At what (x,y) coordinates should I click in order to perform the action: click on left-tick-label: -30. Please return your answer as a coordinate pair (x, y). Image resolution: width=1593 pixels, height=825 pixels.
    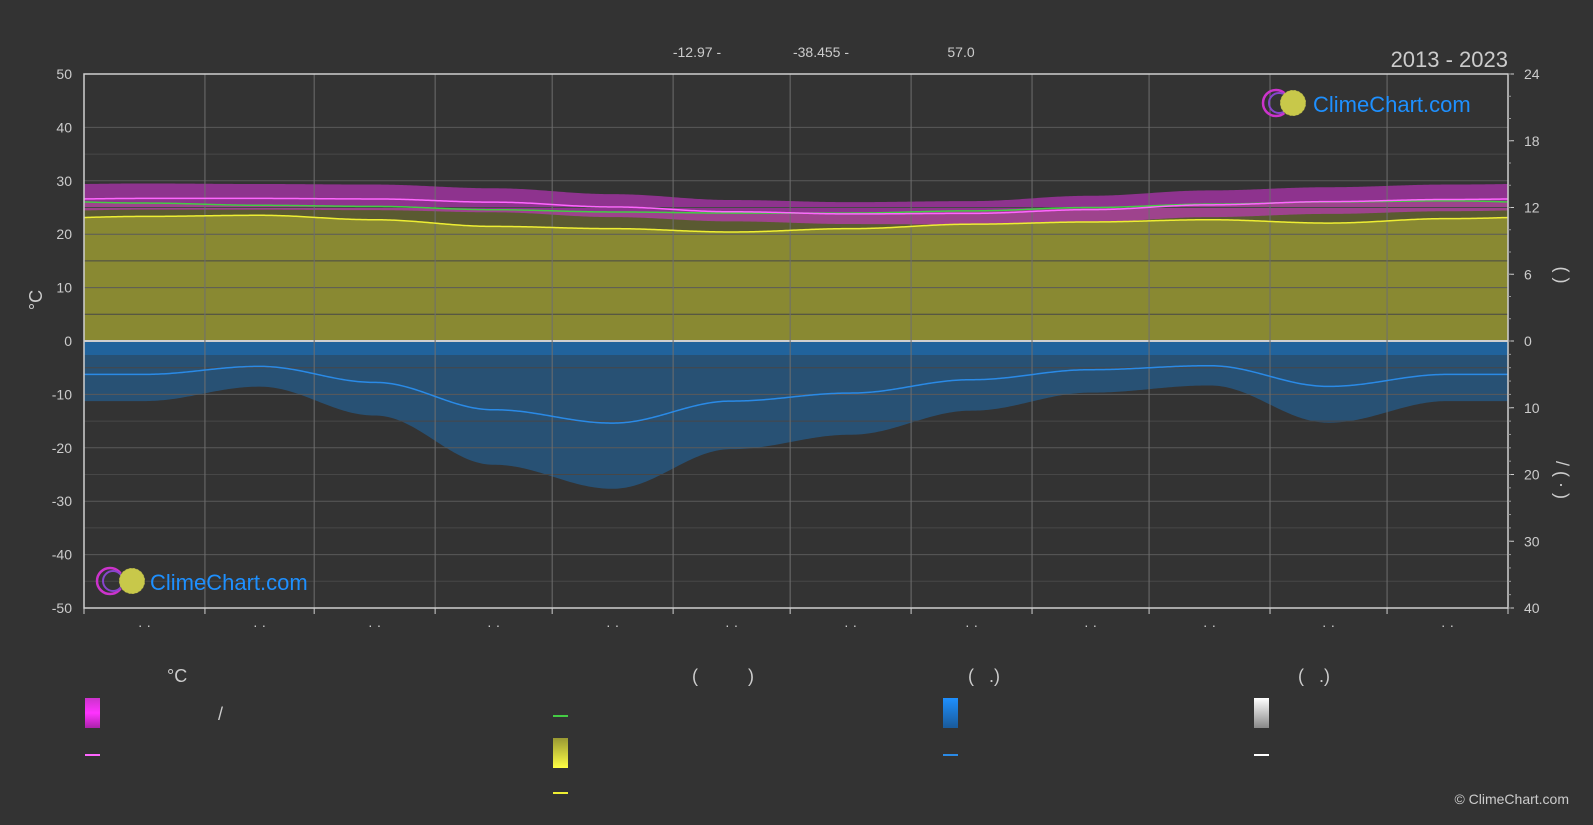
    Looking at the image, I should click on (62, 501).